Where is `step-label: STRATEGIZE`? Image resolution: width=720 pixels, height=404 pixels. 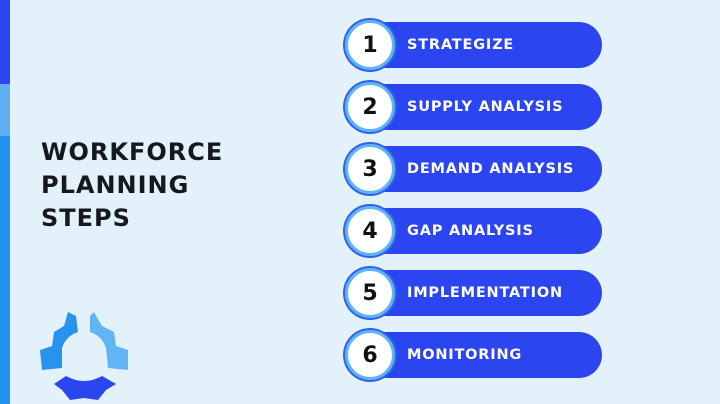 step-label: STRATEGIZE is located at coordinates (461, 45).